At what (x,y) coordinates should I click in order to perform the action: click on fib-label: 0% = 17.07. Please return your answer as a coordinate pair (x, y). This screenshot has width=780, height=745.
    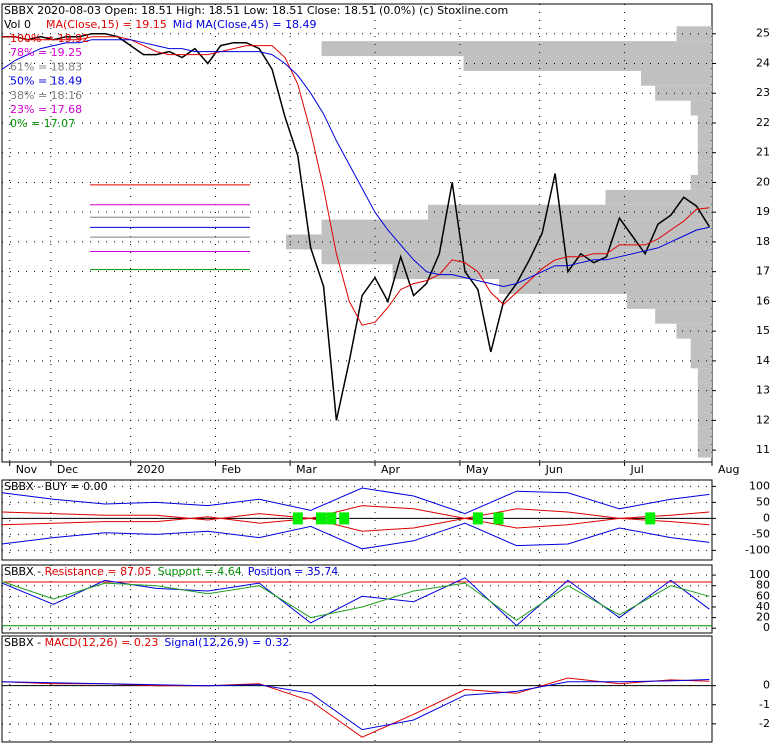
    Looking at the image, I should click on (42, 123).